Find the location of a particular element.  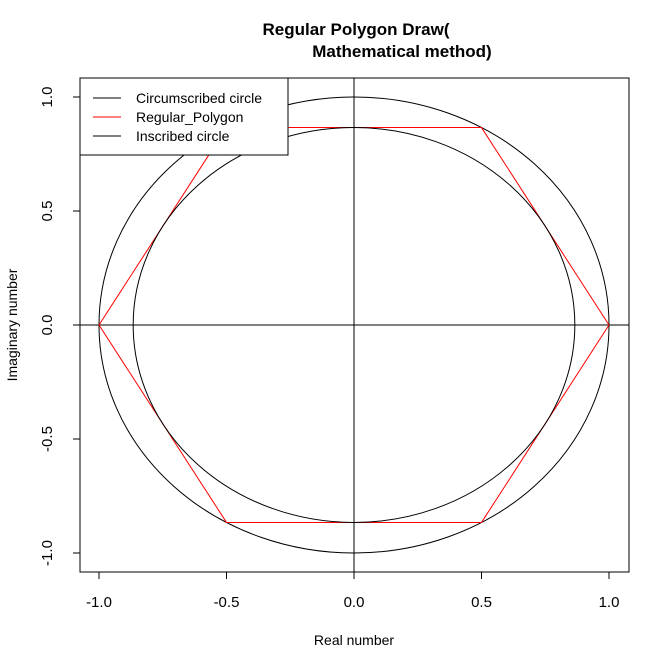

y-tick-label: -1.0 is located at coordinates (47, 553).